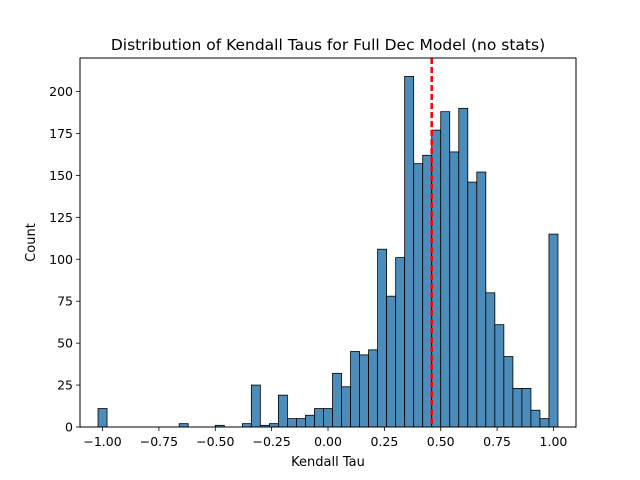 This screenshot has width=640, height=480. I want to click on y-tick-label: 125, so click(61, 217).